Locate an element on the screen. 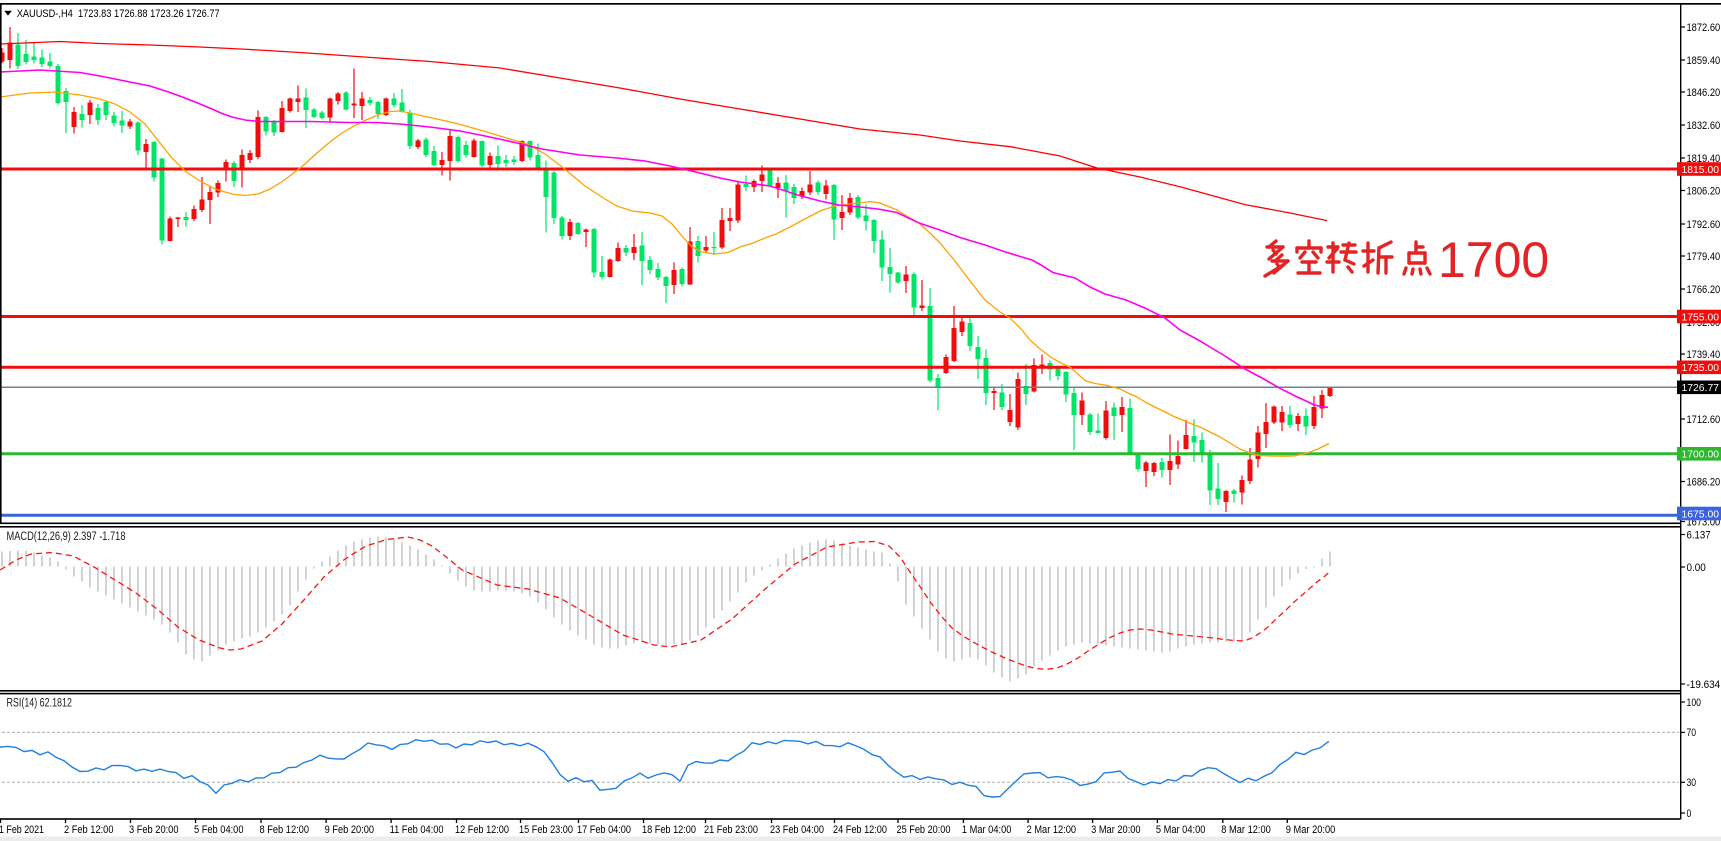  svg-text: 1792.60 is located at coordinates (1704, 225).